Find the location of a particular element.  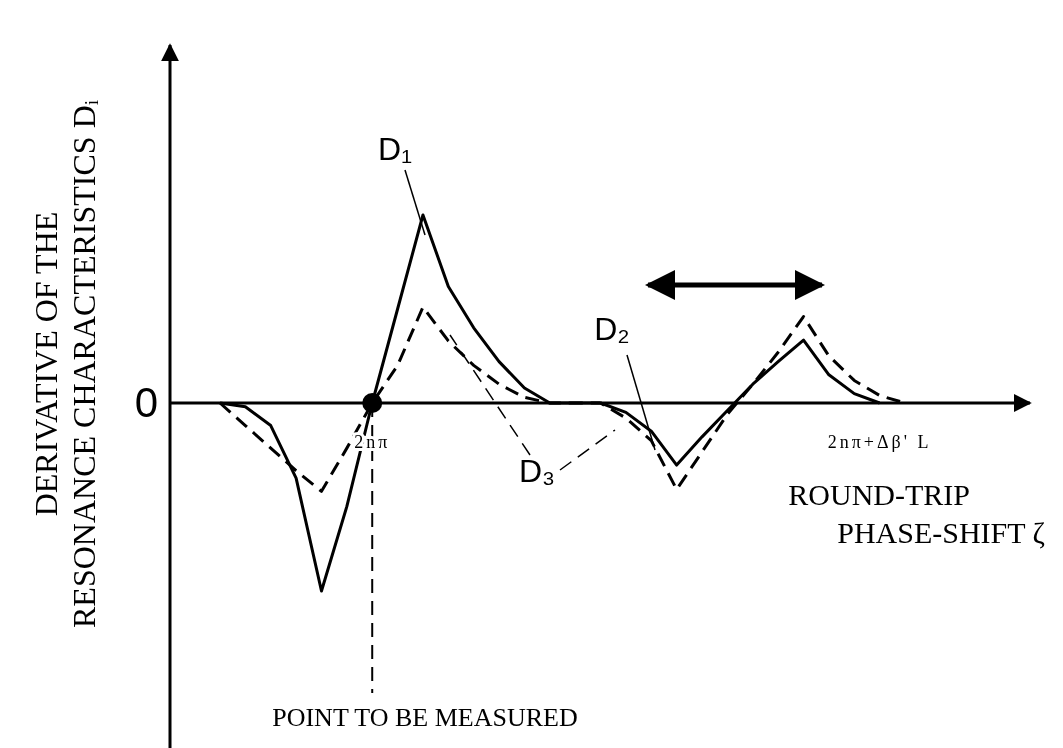

legend-label: D₃ is located at coordinates (537, 471).